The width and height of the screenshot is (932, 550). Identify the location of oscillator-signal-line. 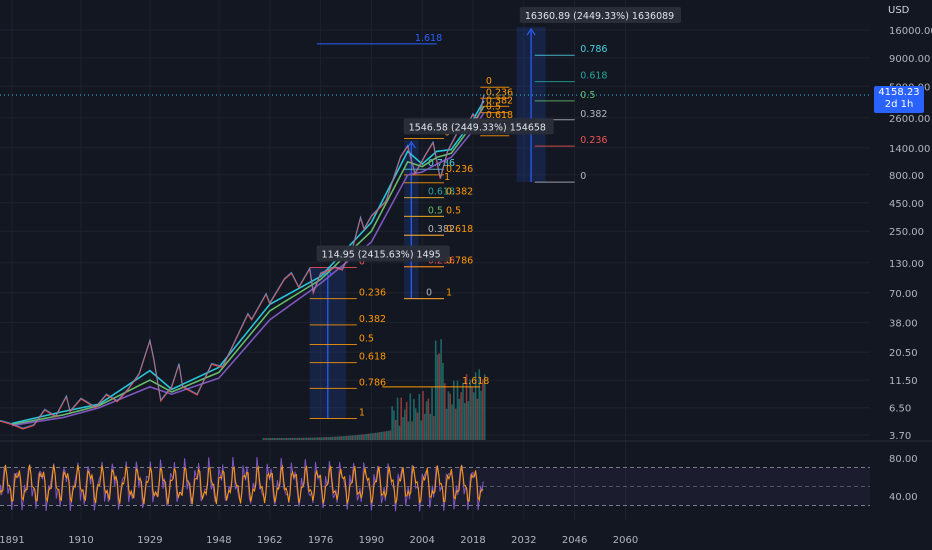
(242, 484).